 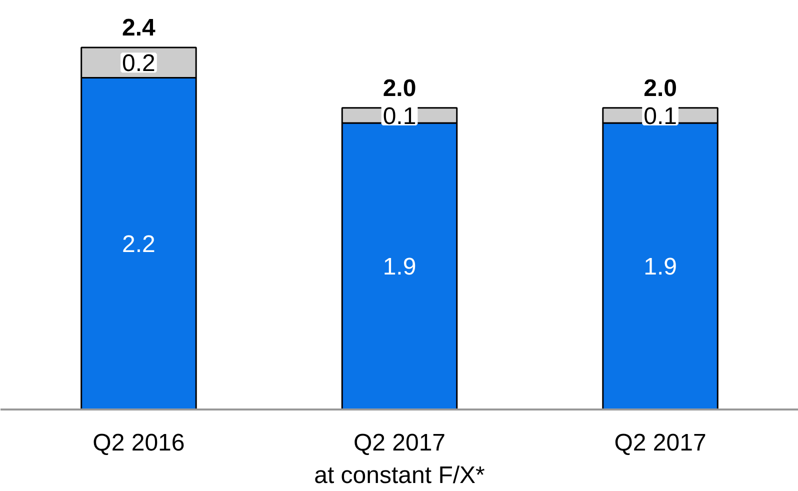 What do you see at coordinates (138, 443) in the screenshot?
I see `x-tick-label: Q2 2016` at bounding box center [138, 443].